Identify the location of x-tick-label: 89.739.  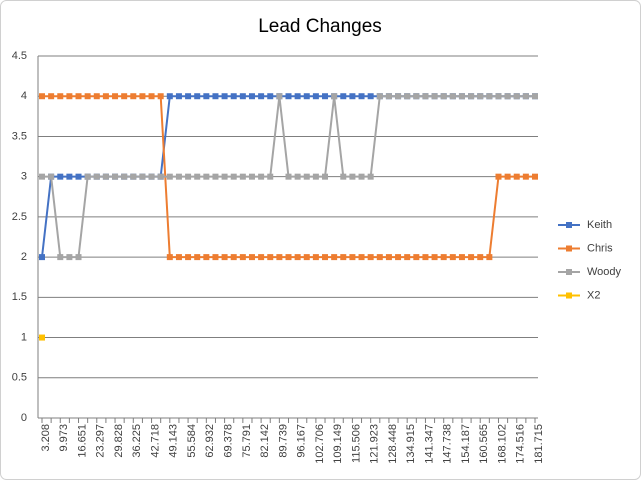
(283, 441).